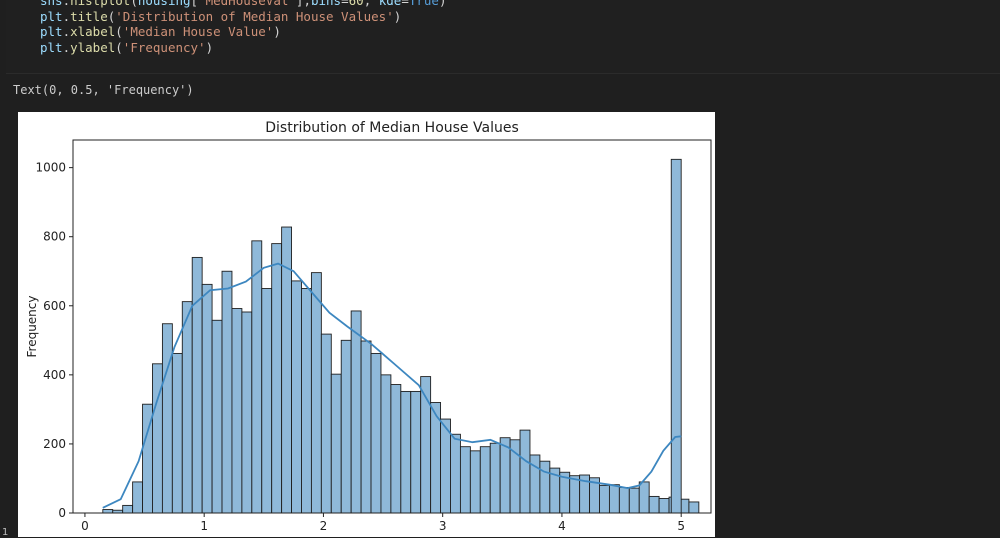 Image resolution: width=1000 pixels, height=538 pixels. I want to click on x-tick-label: 4, so click(562, 526).